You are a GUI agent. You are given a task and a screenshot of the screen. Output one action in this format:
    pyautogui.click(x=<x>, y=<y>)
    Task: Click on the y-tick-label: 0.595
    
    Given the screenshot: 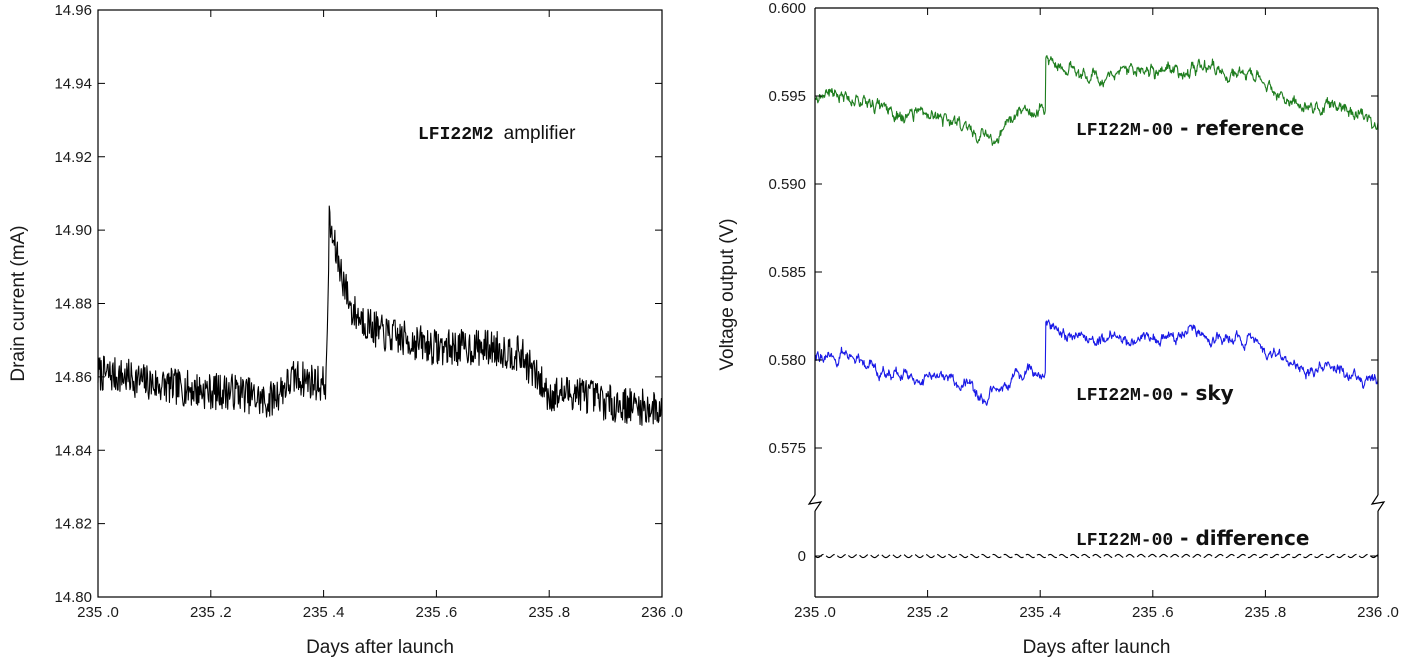 What is the action you would take?
    pyautogui.click(x=787, y=96)
    